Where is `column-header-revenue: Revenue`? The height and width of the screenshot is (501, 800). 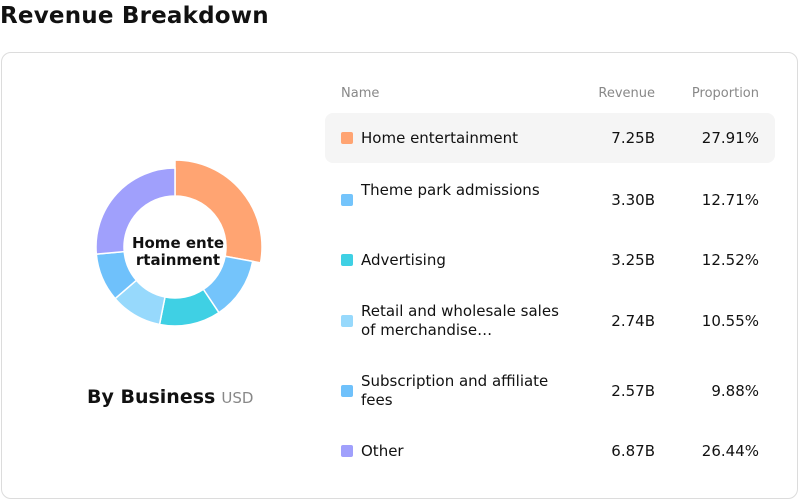
column-header-revenue: Revenue is located at coordinates (626, 93).